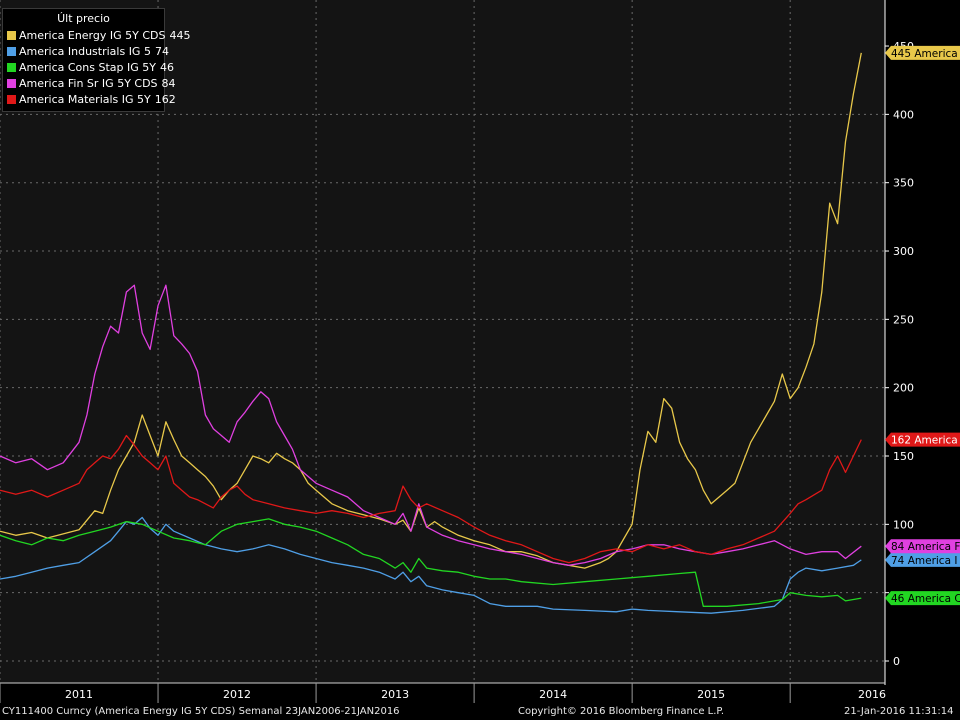  I want to click on y-tick-label: 350, so click(903, 183).